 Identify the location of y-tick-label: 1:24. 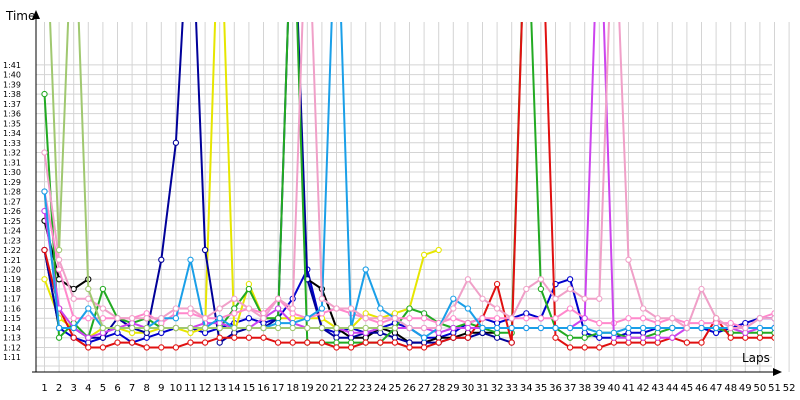
(12, 231).